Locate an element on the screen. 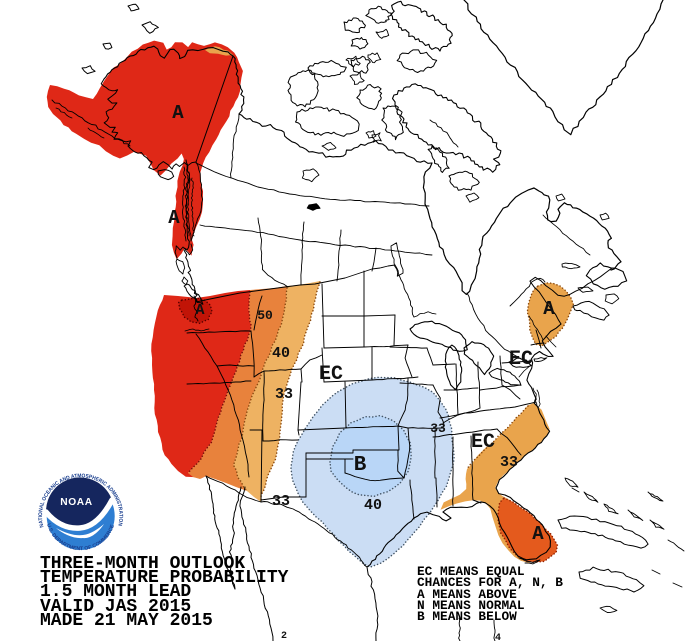  svg-text: 50 is located at coordinates (265, 315).